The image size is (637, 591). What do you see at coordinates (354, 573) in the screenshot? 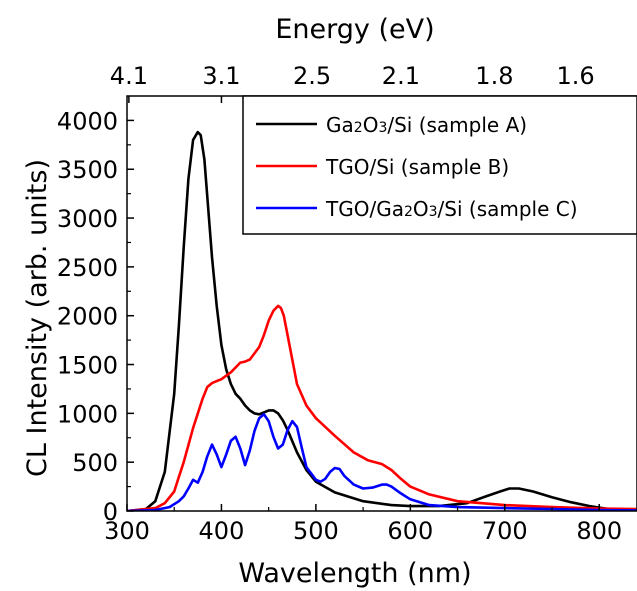
I see `x-axis-label: Wavelength (nm)` at bounding box center [354, 573].